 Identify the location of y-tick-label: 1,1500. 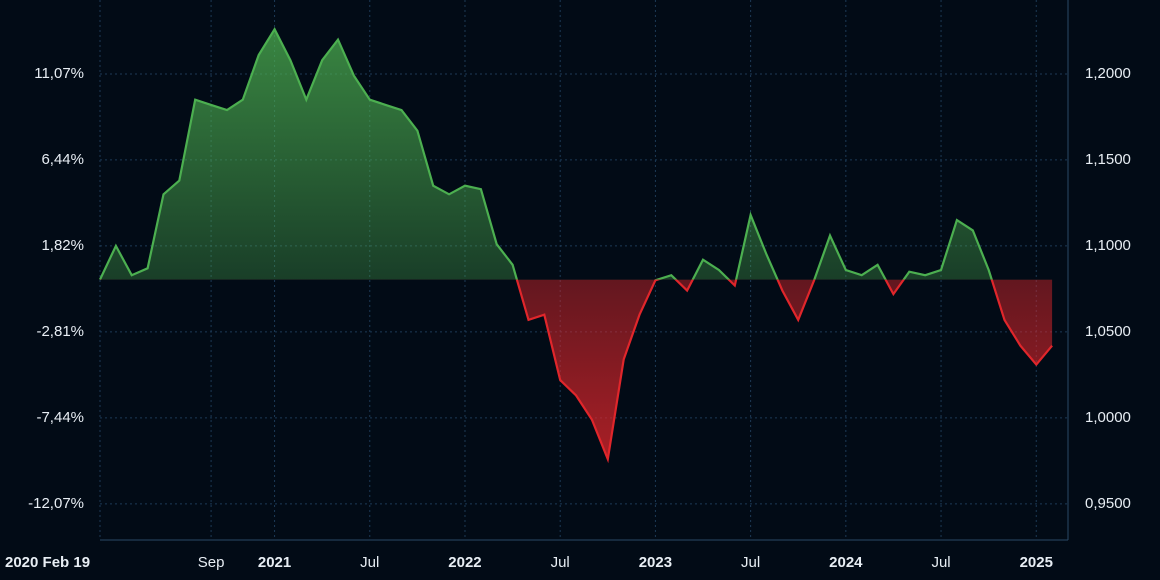
(1108, 159).